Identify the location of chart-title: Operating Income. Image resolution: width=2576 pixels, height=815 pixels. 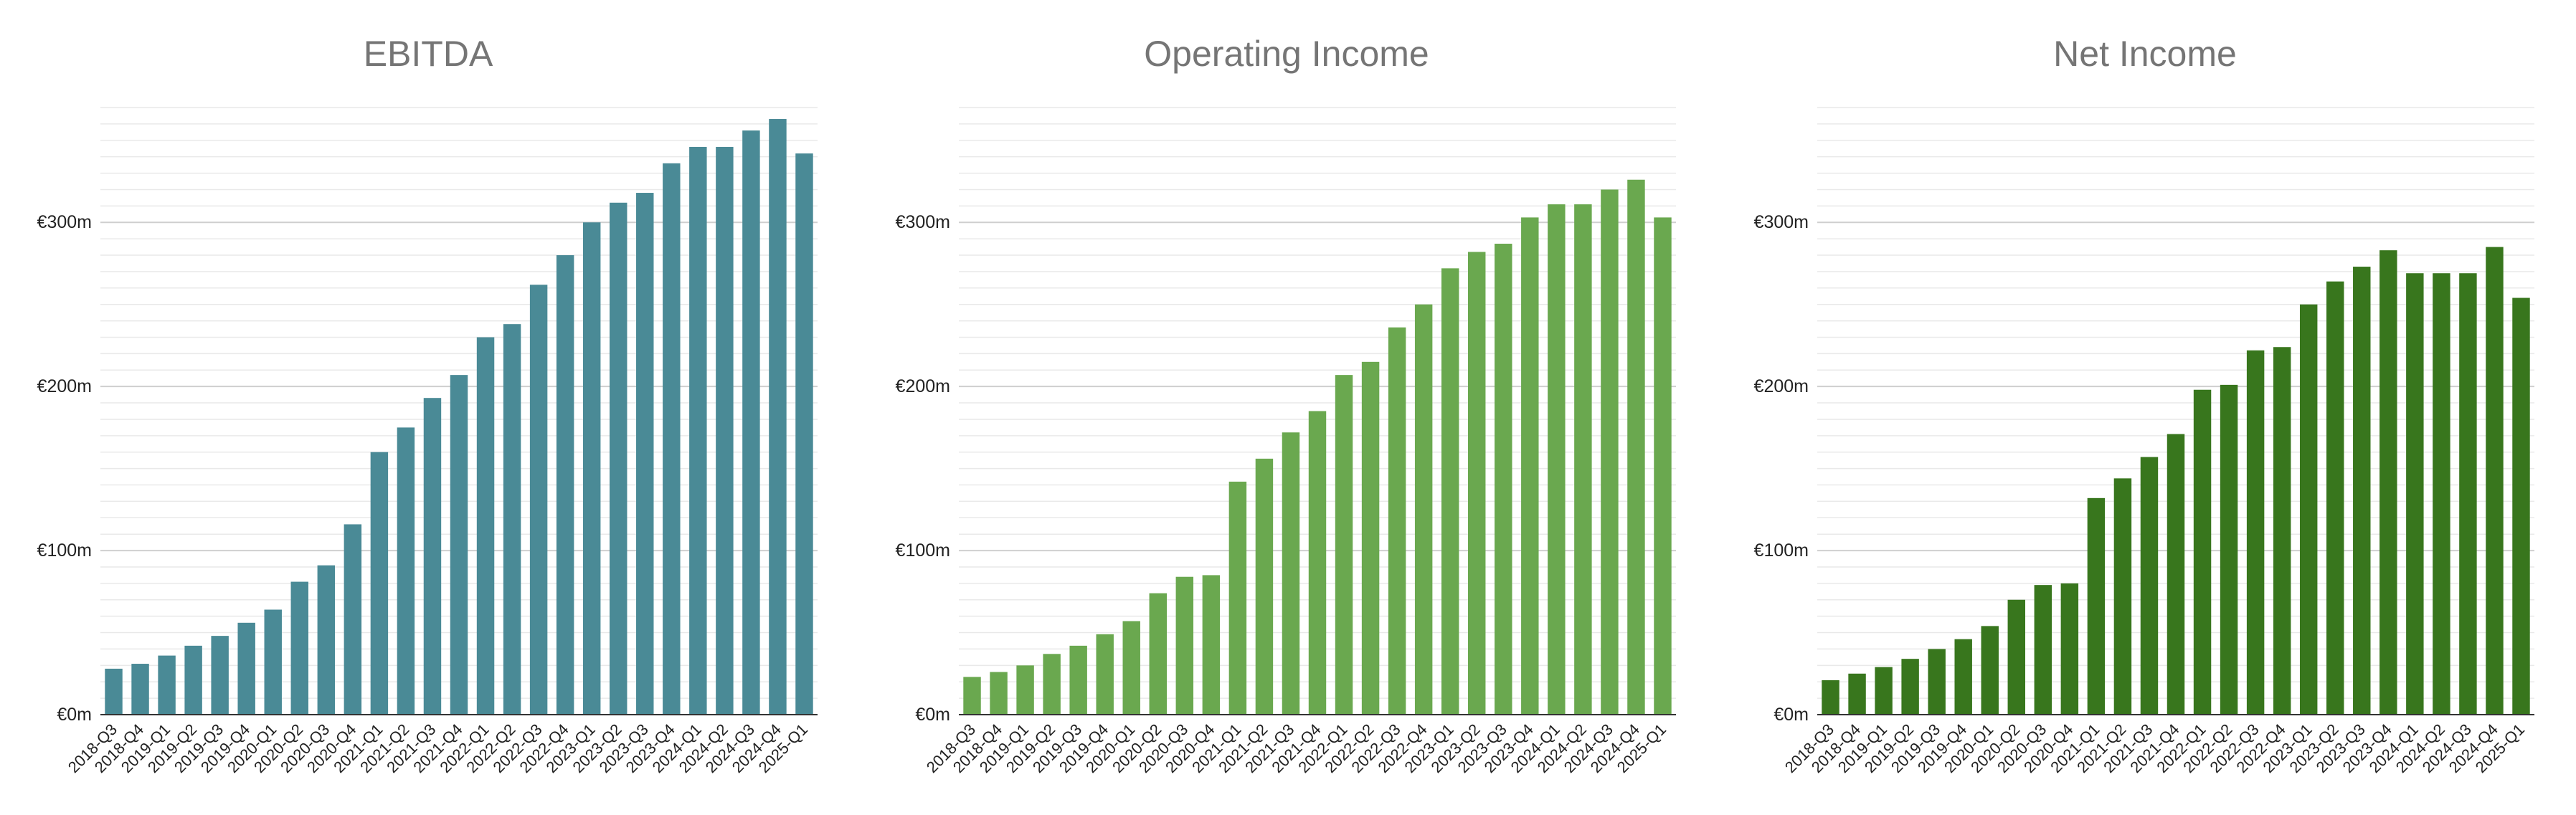
(1286, 54).